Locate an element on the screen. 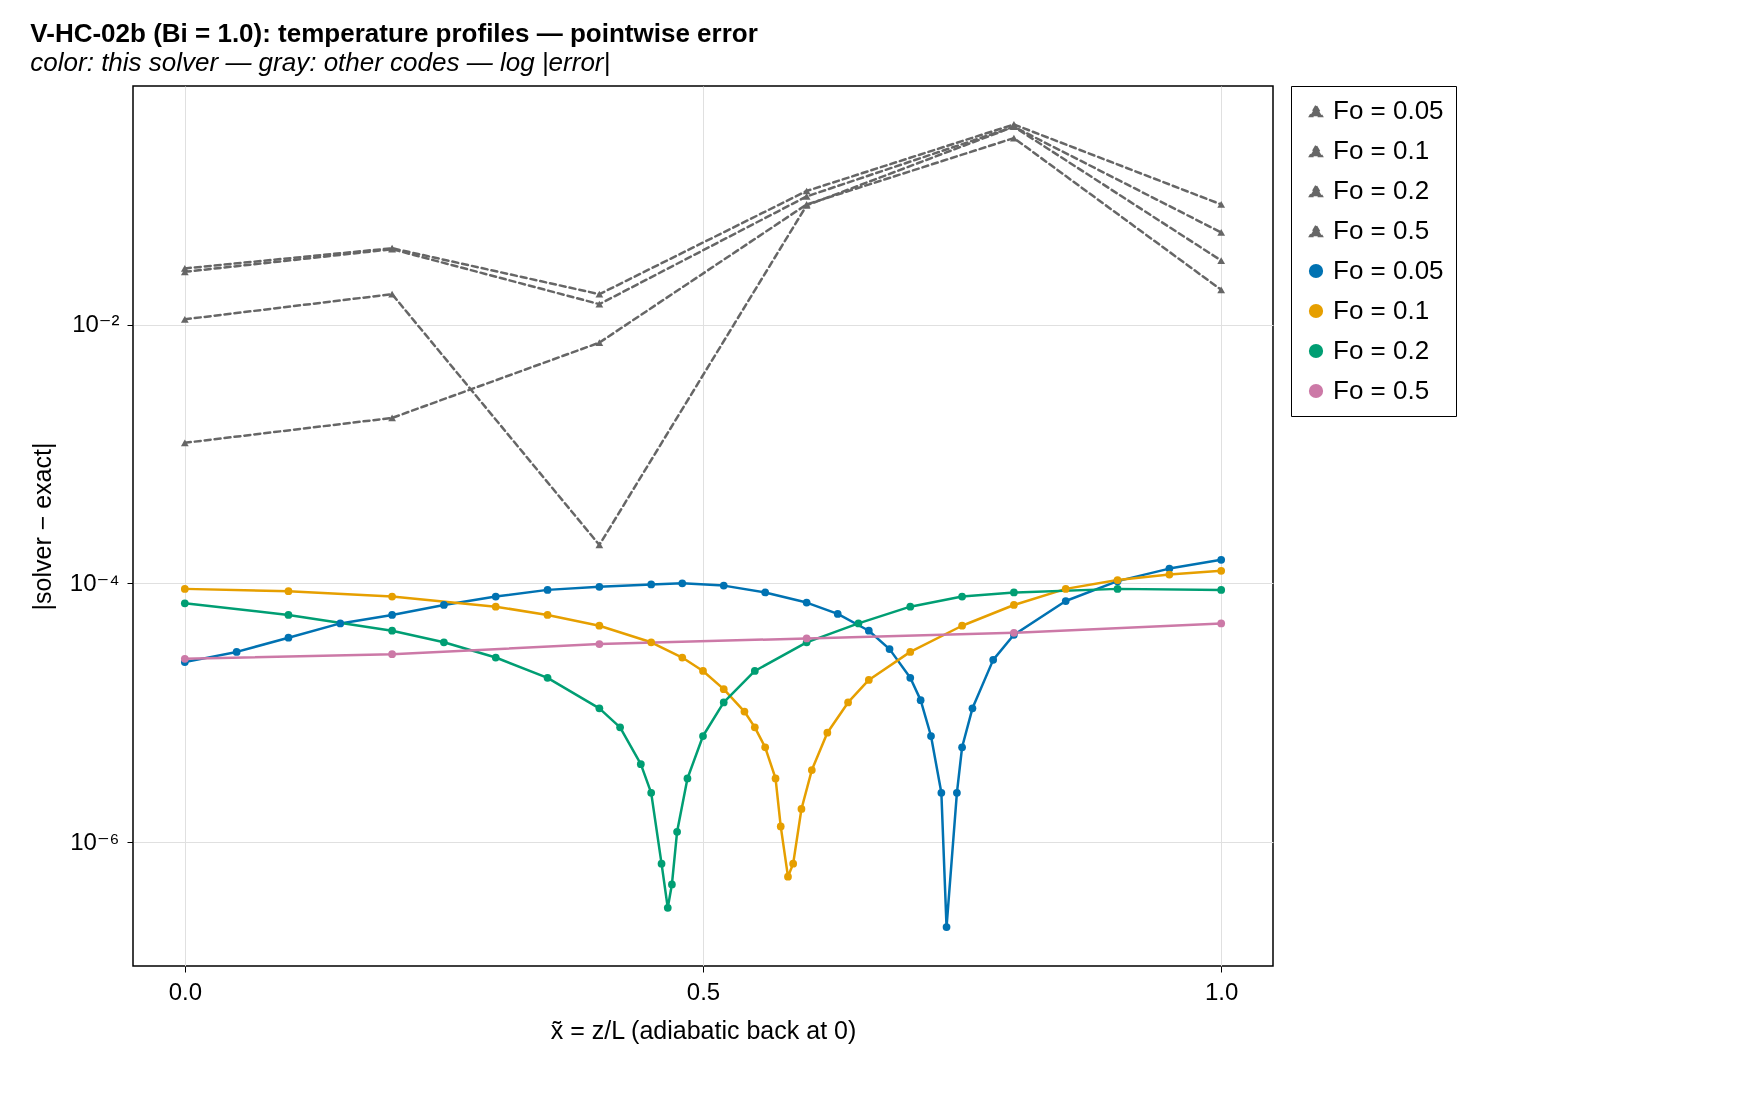 The width and height of the screenshot is (1760, 1120). x-tick-label: 1.0 is located at coordinates (1221, 991).